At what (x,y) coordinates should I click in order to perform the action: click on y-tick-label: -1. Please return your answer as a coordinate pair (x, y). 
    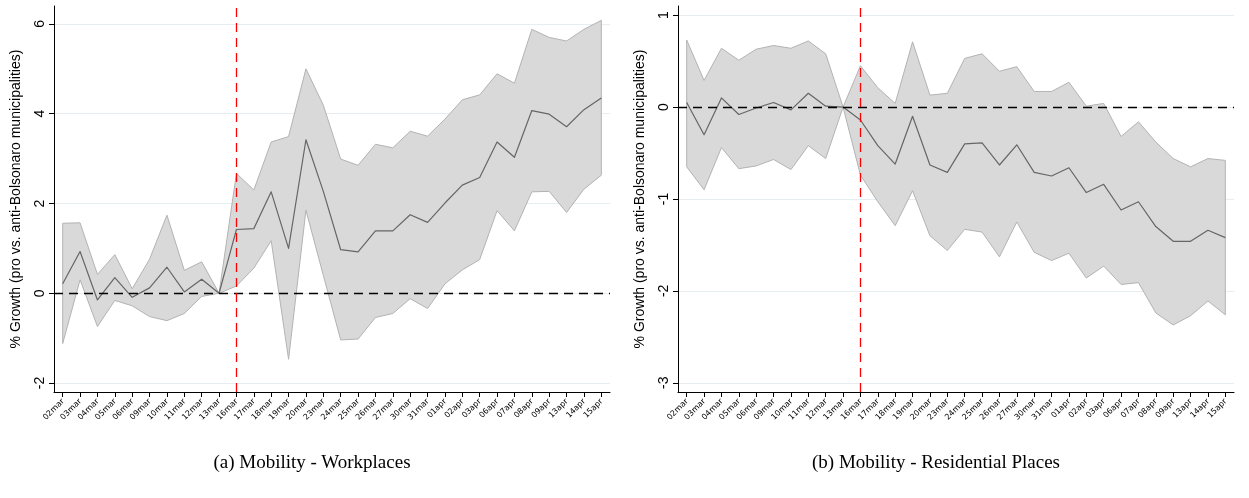
    Looking at the image, I should click on (663, 199).